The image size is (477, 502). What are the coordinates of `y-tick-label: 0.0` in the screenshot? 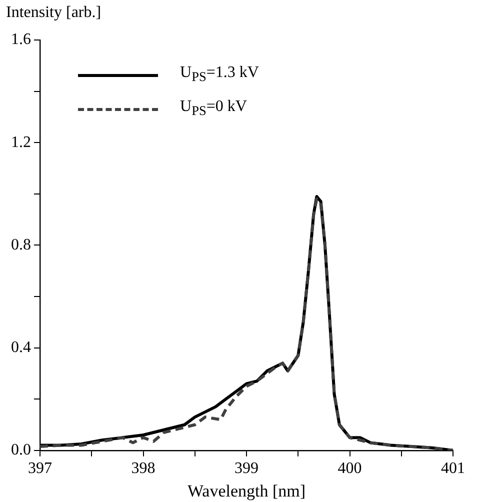 It's located at (21, 450).